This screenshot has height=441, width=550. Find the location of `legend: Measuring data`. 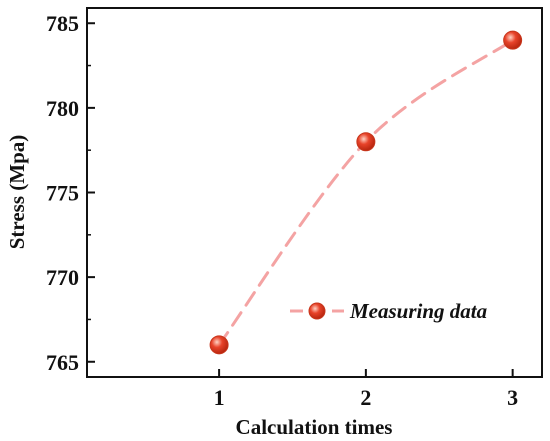

legend: Measuring data is located at coordinates (388, 311).